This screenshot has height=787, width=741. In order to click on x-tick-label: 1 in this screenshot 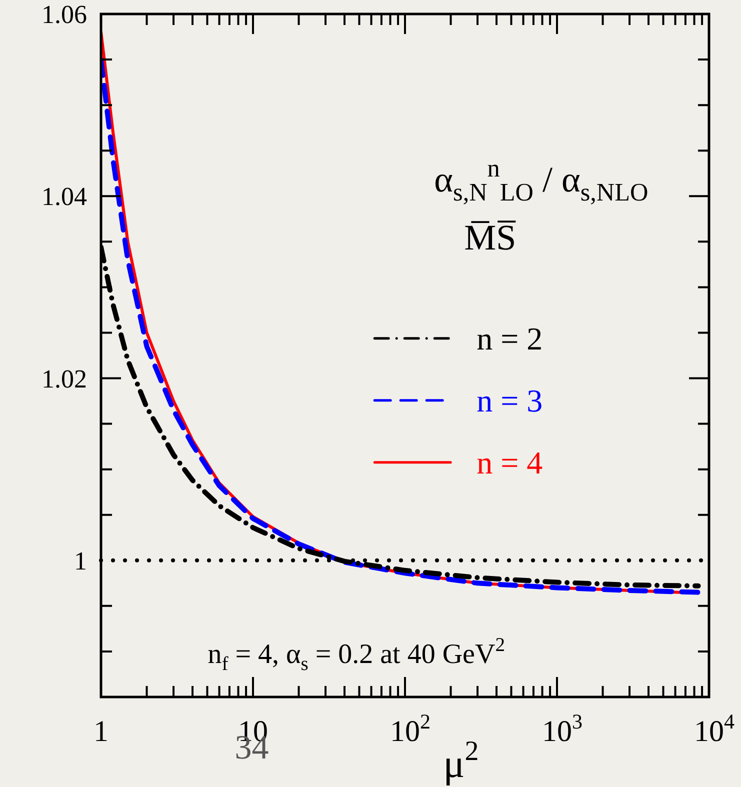, I will do `click(101, 731)`.